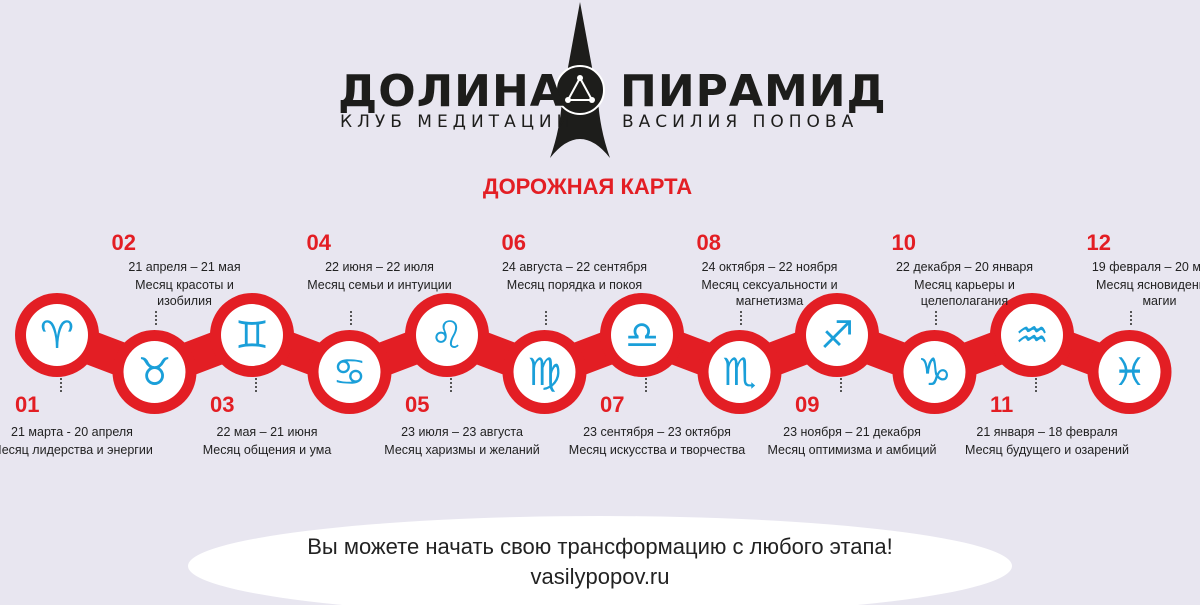  What do you see at coordinates (267, 450) in the screenshot?
I see `stage-description: Месяц общения и ума` at bounding box center [267, 450].